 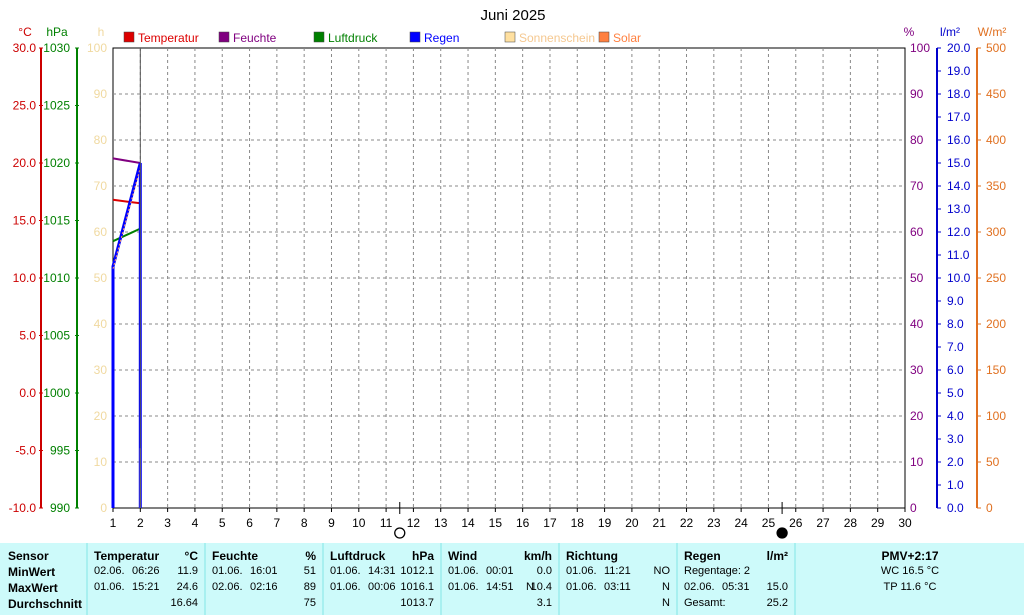 I want to click on temperatur-max-time: 15:21, so click(x=146, y=587).